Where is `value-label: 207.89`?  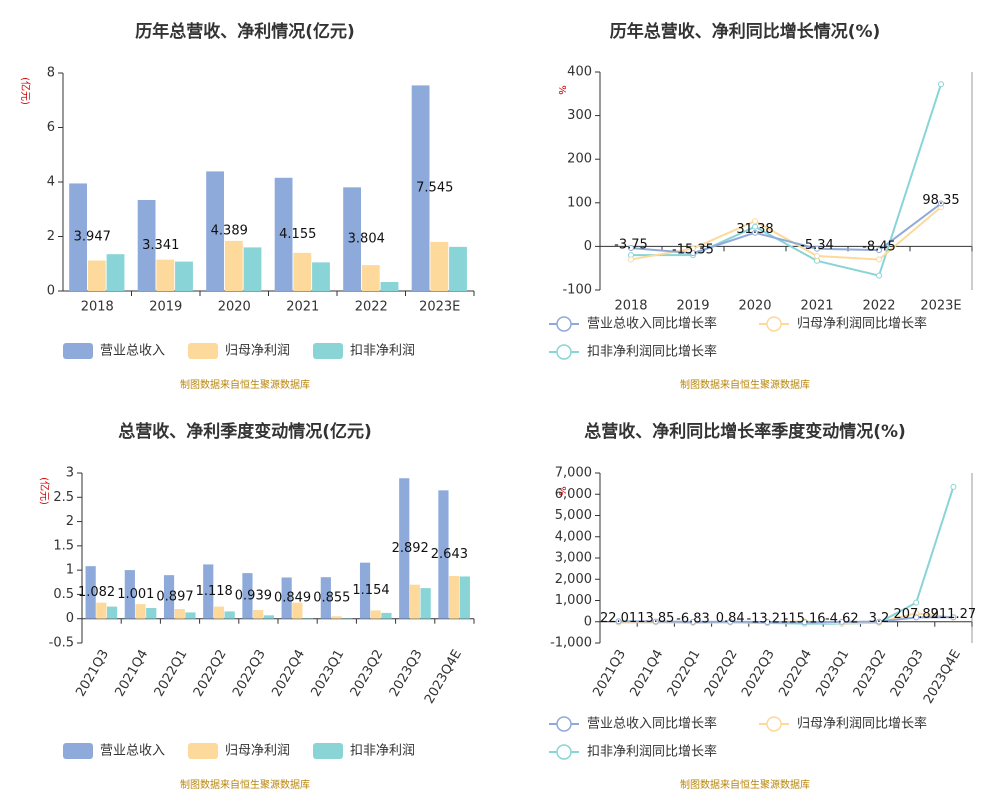 value-label: 207.89 is located at coordinates (916, 614).